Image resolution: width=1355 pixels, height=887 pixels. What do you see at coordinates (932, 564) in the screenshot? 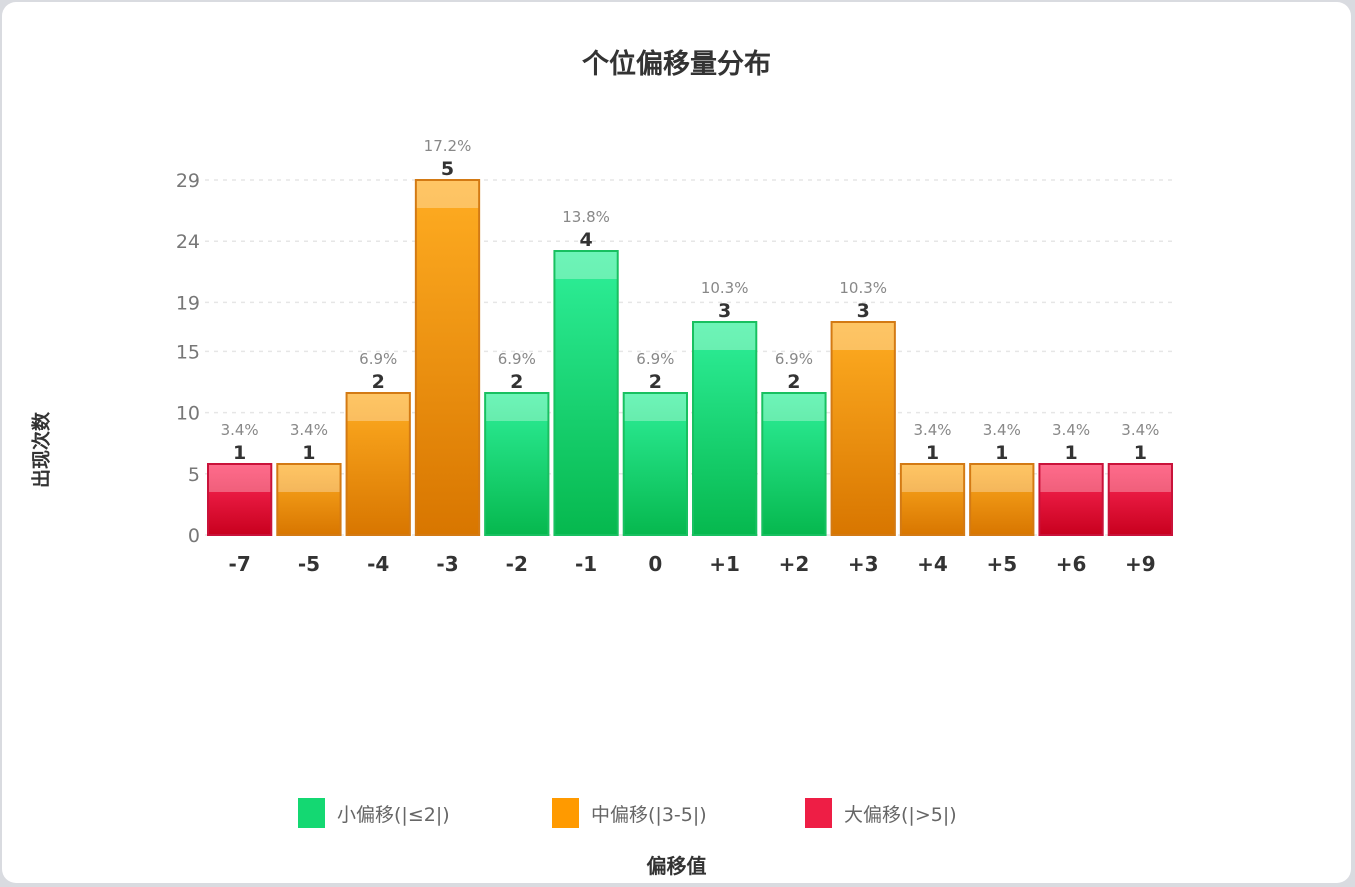
I see `x-tick-label: +4` at bounding box center [932, 564].